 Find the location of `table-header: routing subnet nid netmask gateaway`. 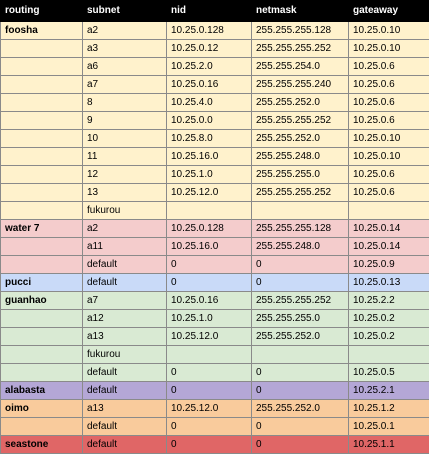

table-header: routing subnet nid netmask gateaway is located at coordinates (215, 11).